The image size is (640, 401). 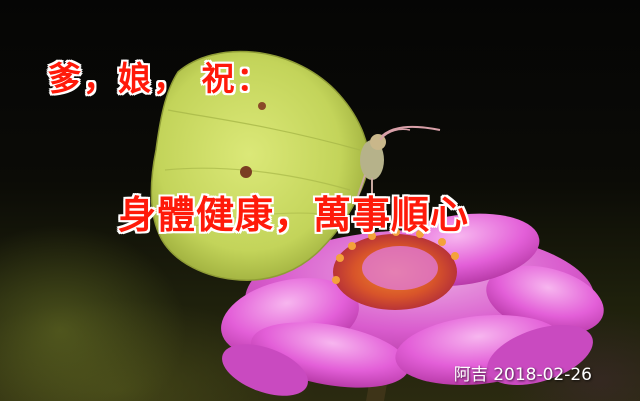 What do you see at coordinates (294, 215) in the screenshot?
I see `wish-text: 身體健康，萬事順心` at bounding box center [294, 215].